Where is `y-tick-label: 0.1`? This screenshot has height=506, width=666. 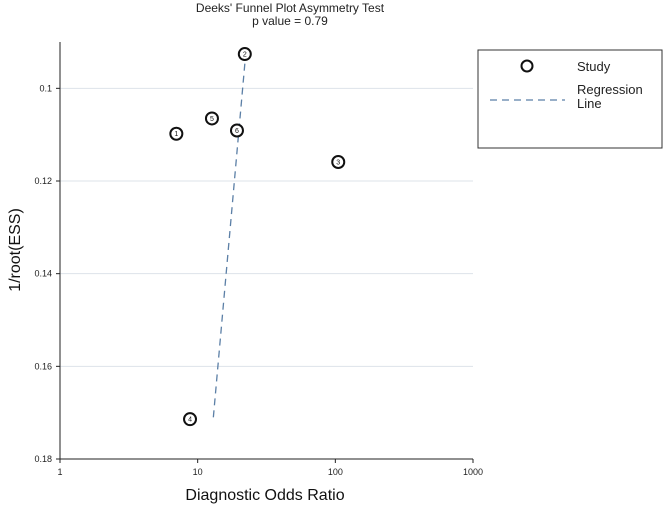
y-tick-label: 0.1 is located at coordinates (45, 88).